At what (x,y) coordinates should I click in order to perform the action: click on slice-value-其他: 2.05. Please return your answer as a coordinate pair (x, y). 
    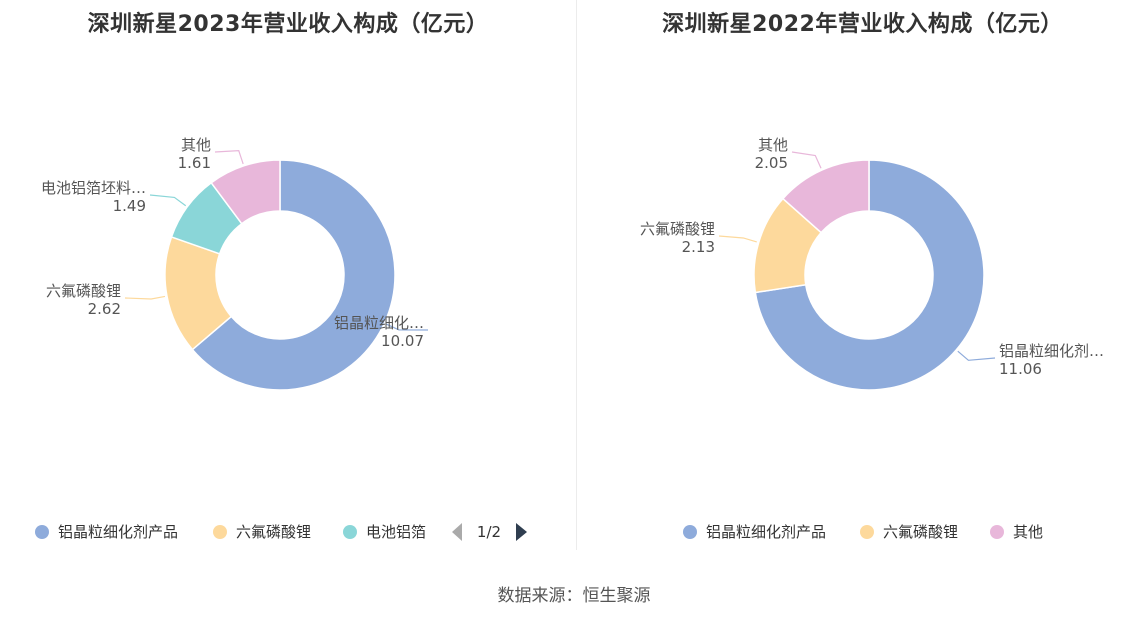
    Looking at the image, I should click on (771, 163).